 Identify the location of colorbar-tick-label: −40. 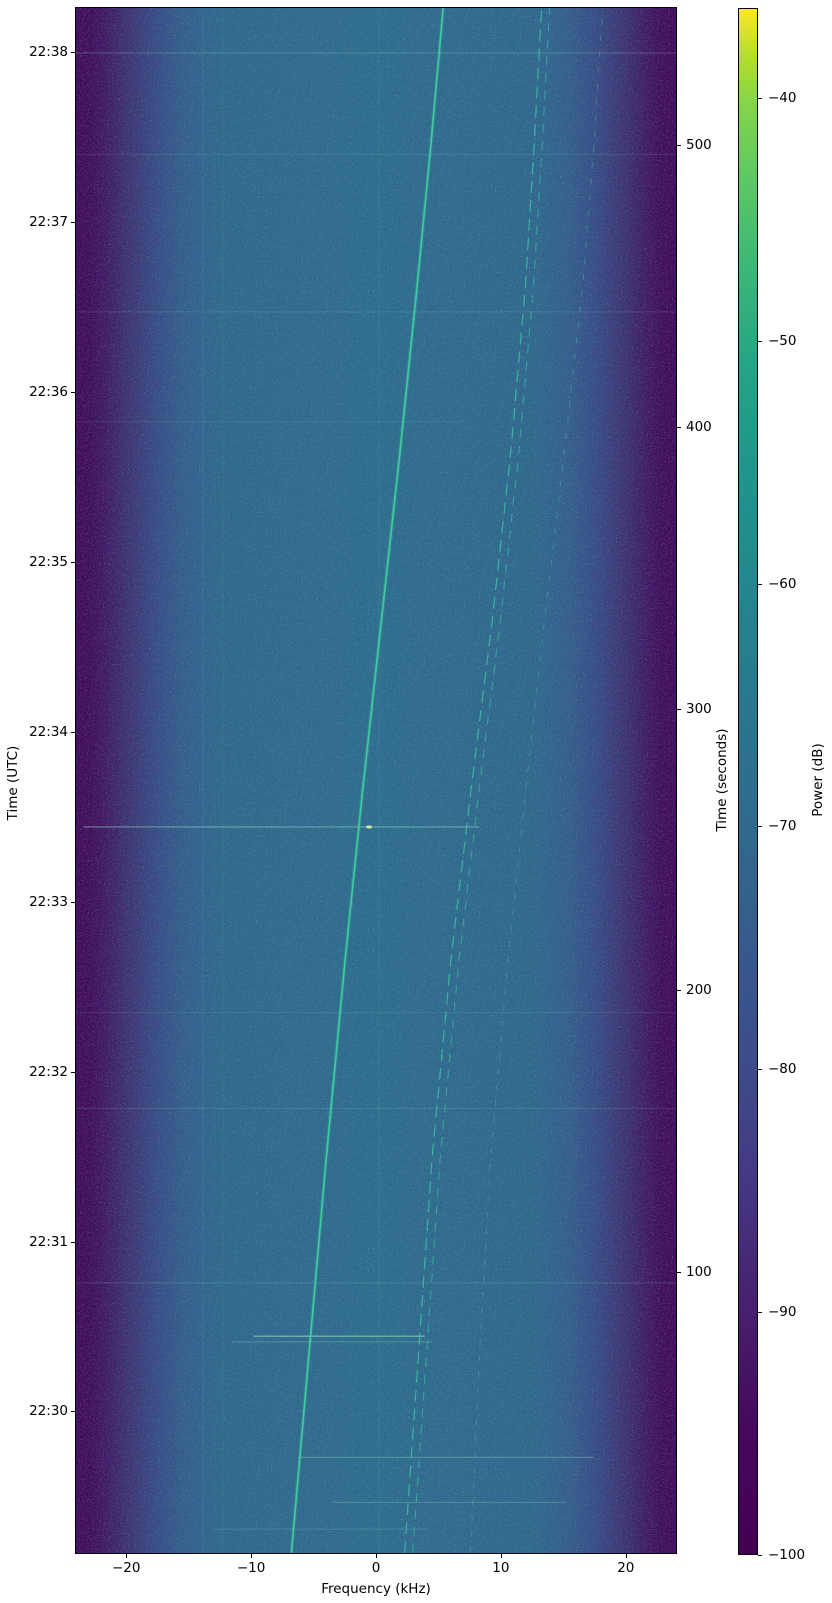
(782, 97).